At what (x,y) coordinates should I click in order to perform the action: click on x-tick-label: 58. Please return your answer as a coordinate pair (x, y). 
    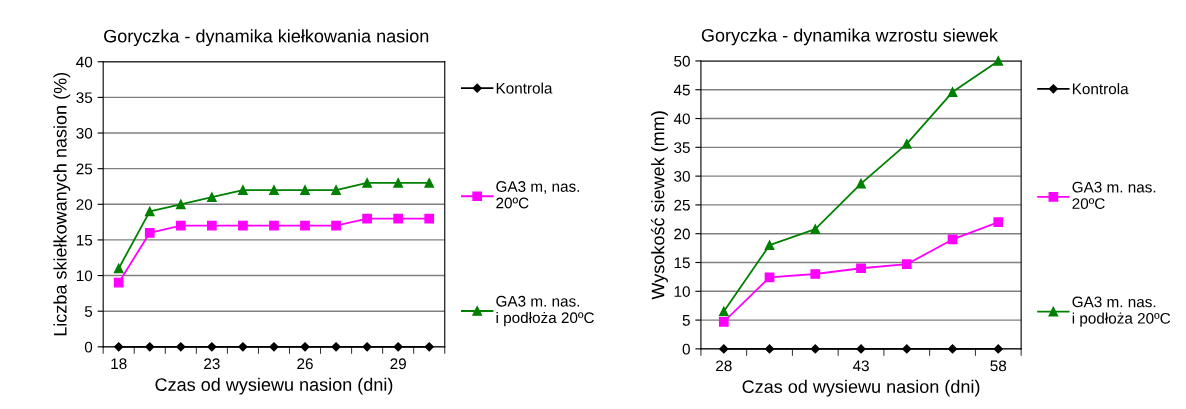
    Looking at the image, I should click on (998, 366).